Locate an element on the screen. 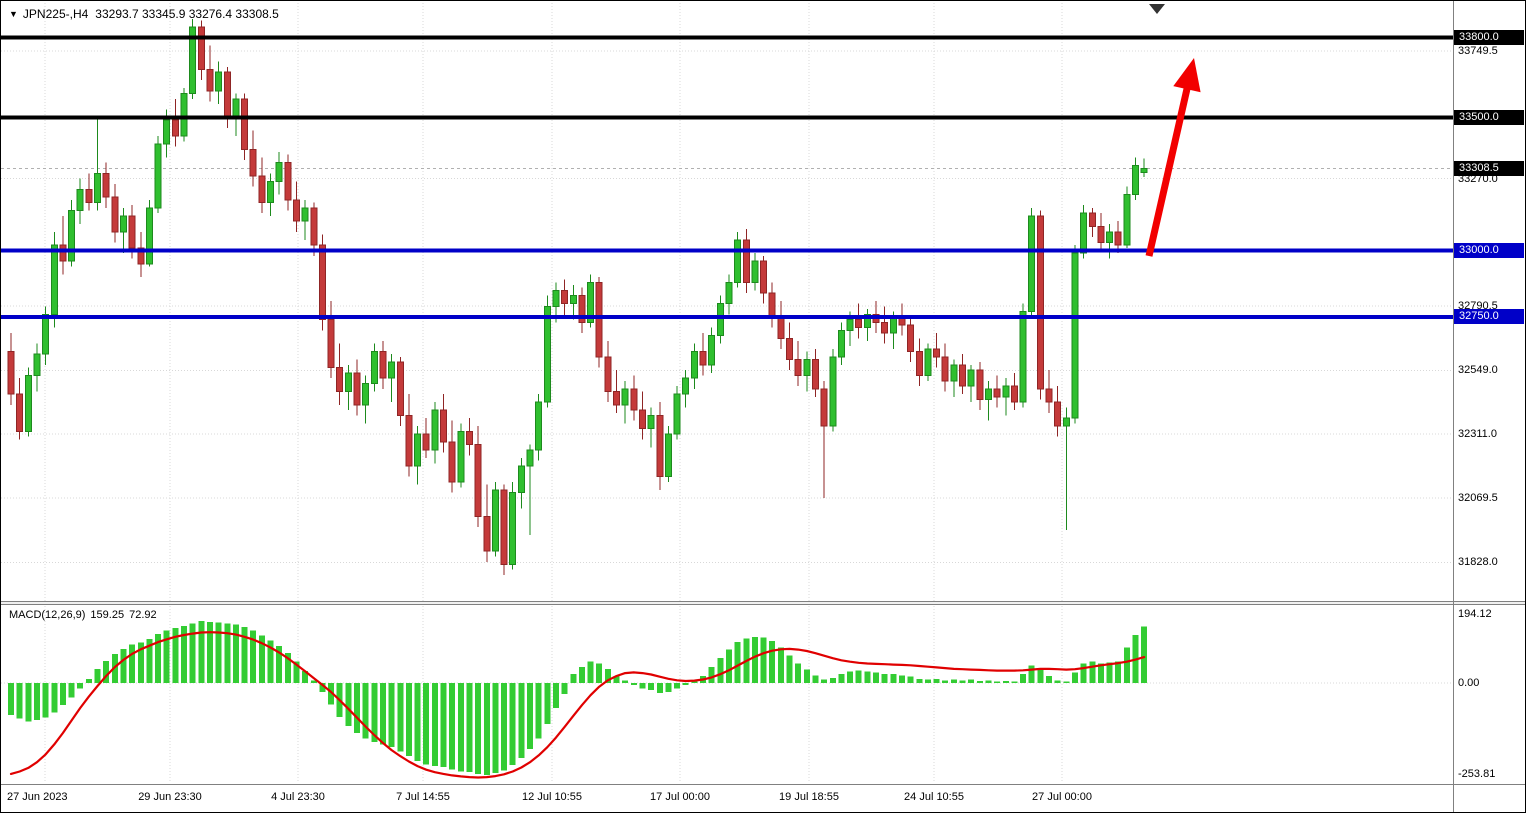 The width and height of the screenshot is (1526, 813). time-tick-label: 27 Jul 00:00 is located at coordinates (1062, 797).